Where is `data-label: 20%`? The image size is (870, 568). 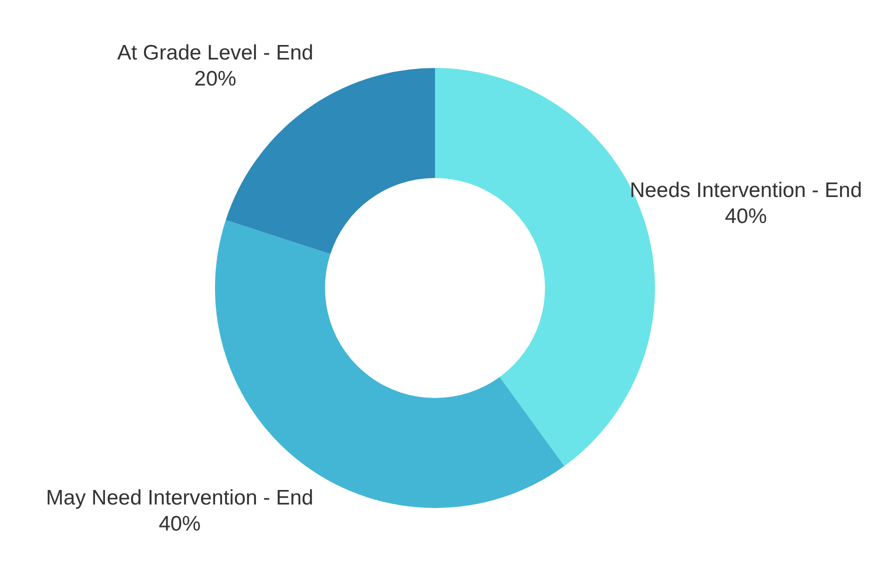 data-label: 20% is located at coordinates (215, 78).